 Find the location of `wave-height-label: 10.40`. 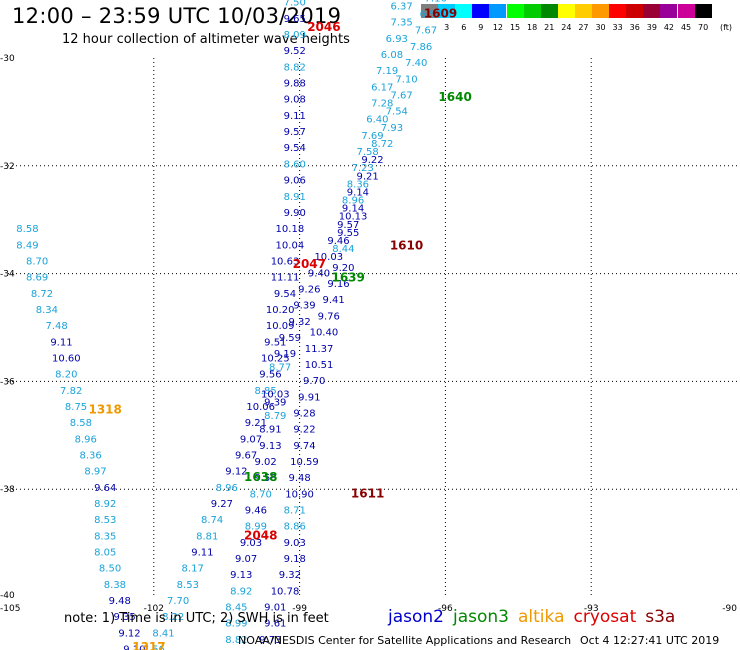

wave-height-label: 10.40 is located at coordinates (324, 333).